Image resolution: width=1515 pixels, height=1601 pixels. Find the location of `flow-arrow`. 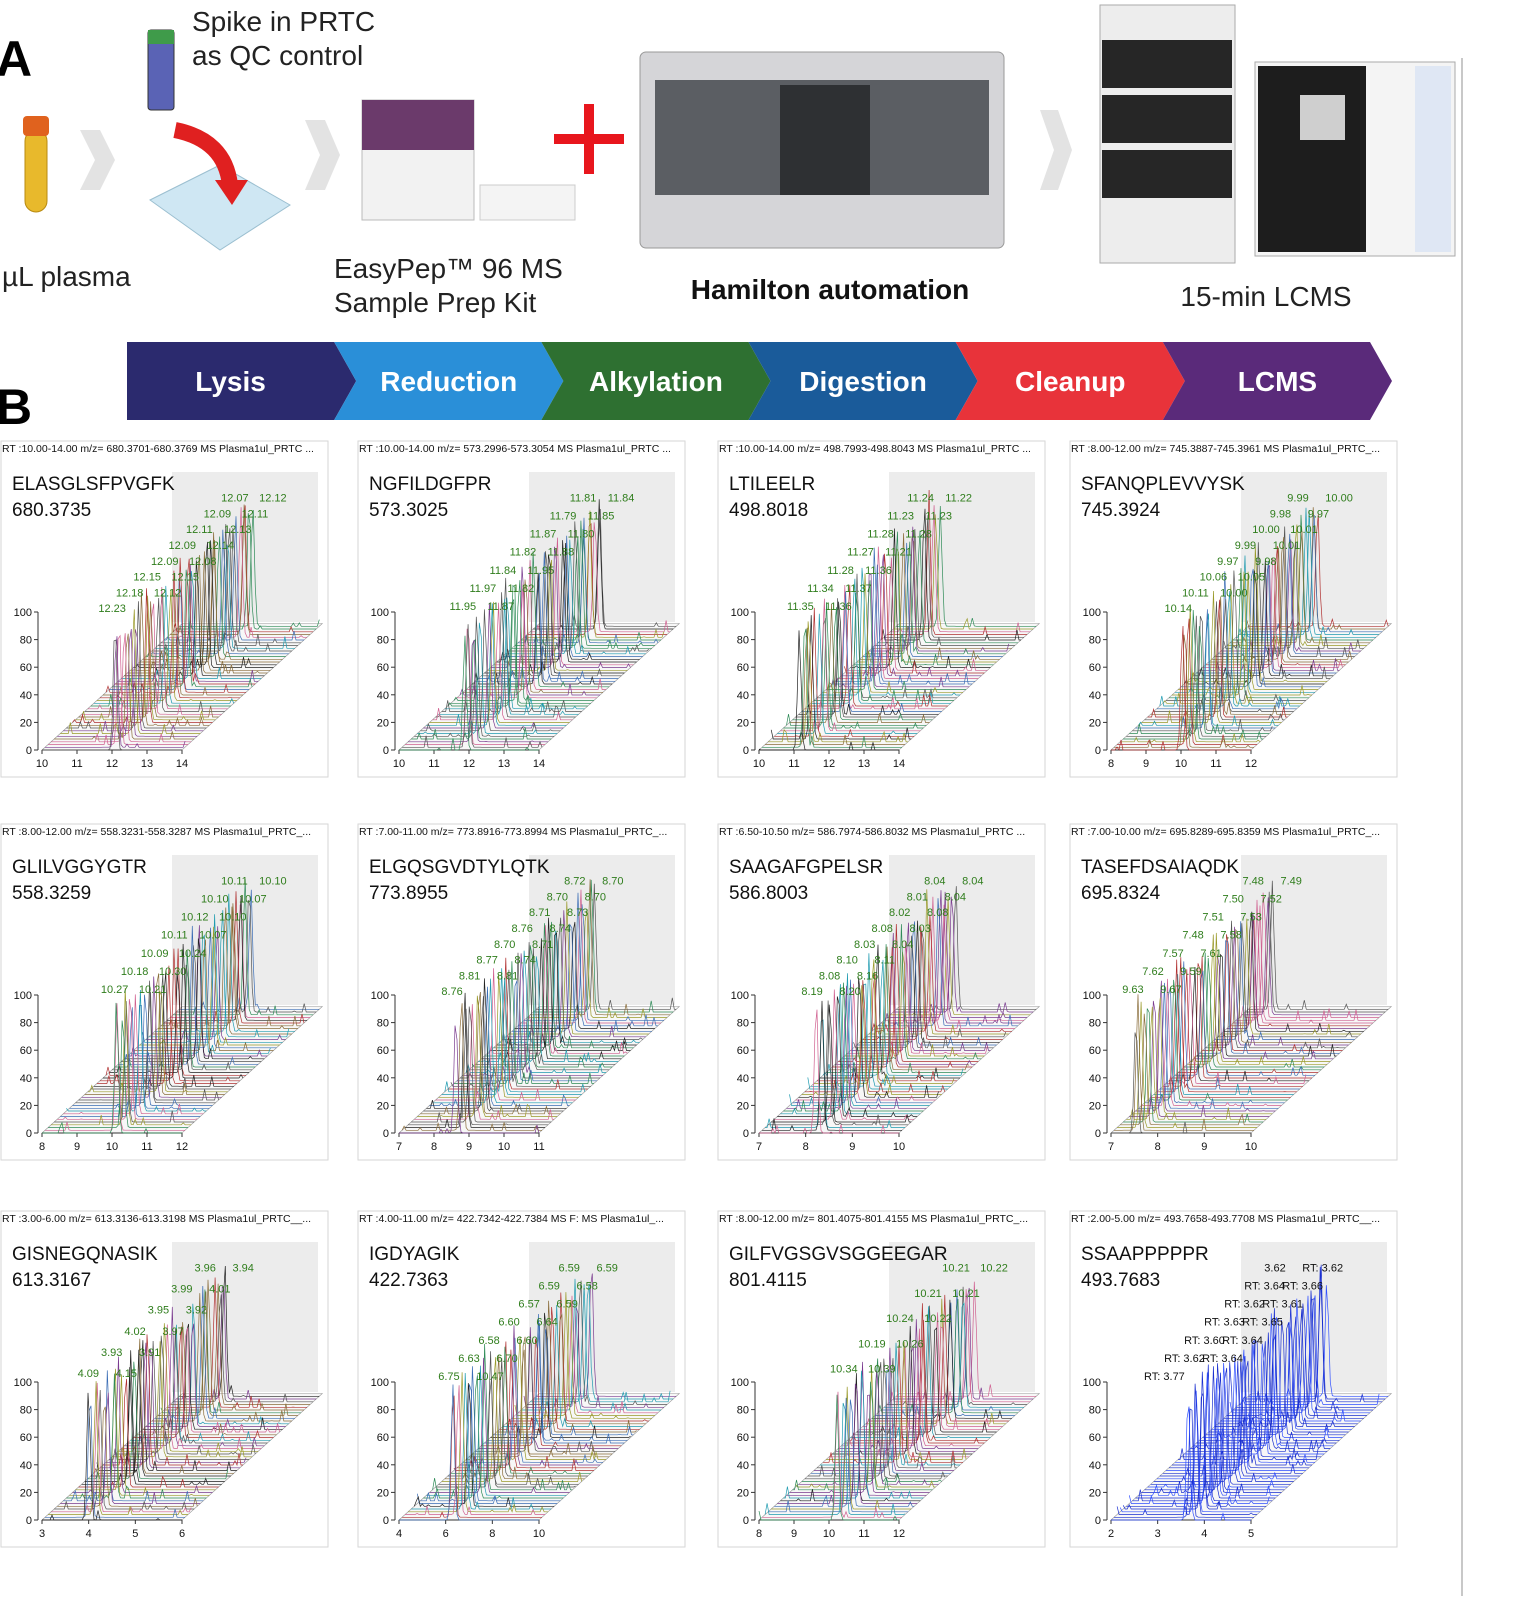

flow-arrow is located at coordinates (322, 155).